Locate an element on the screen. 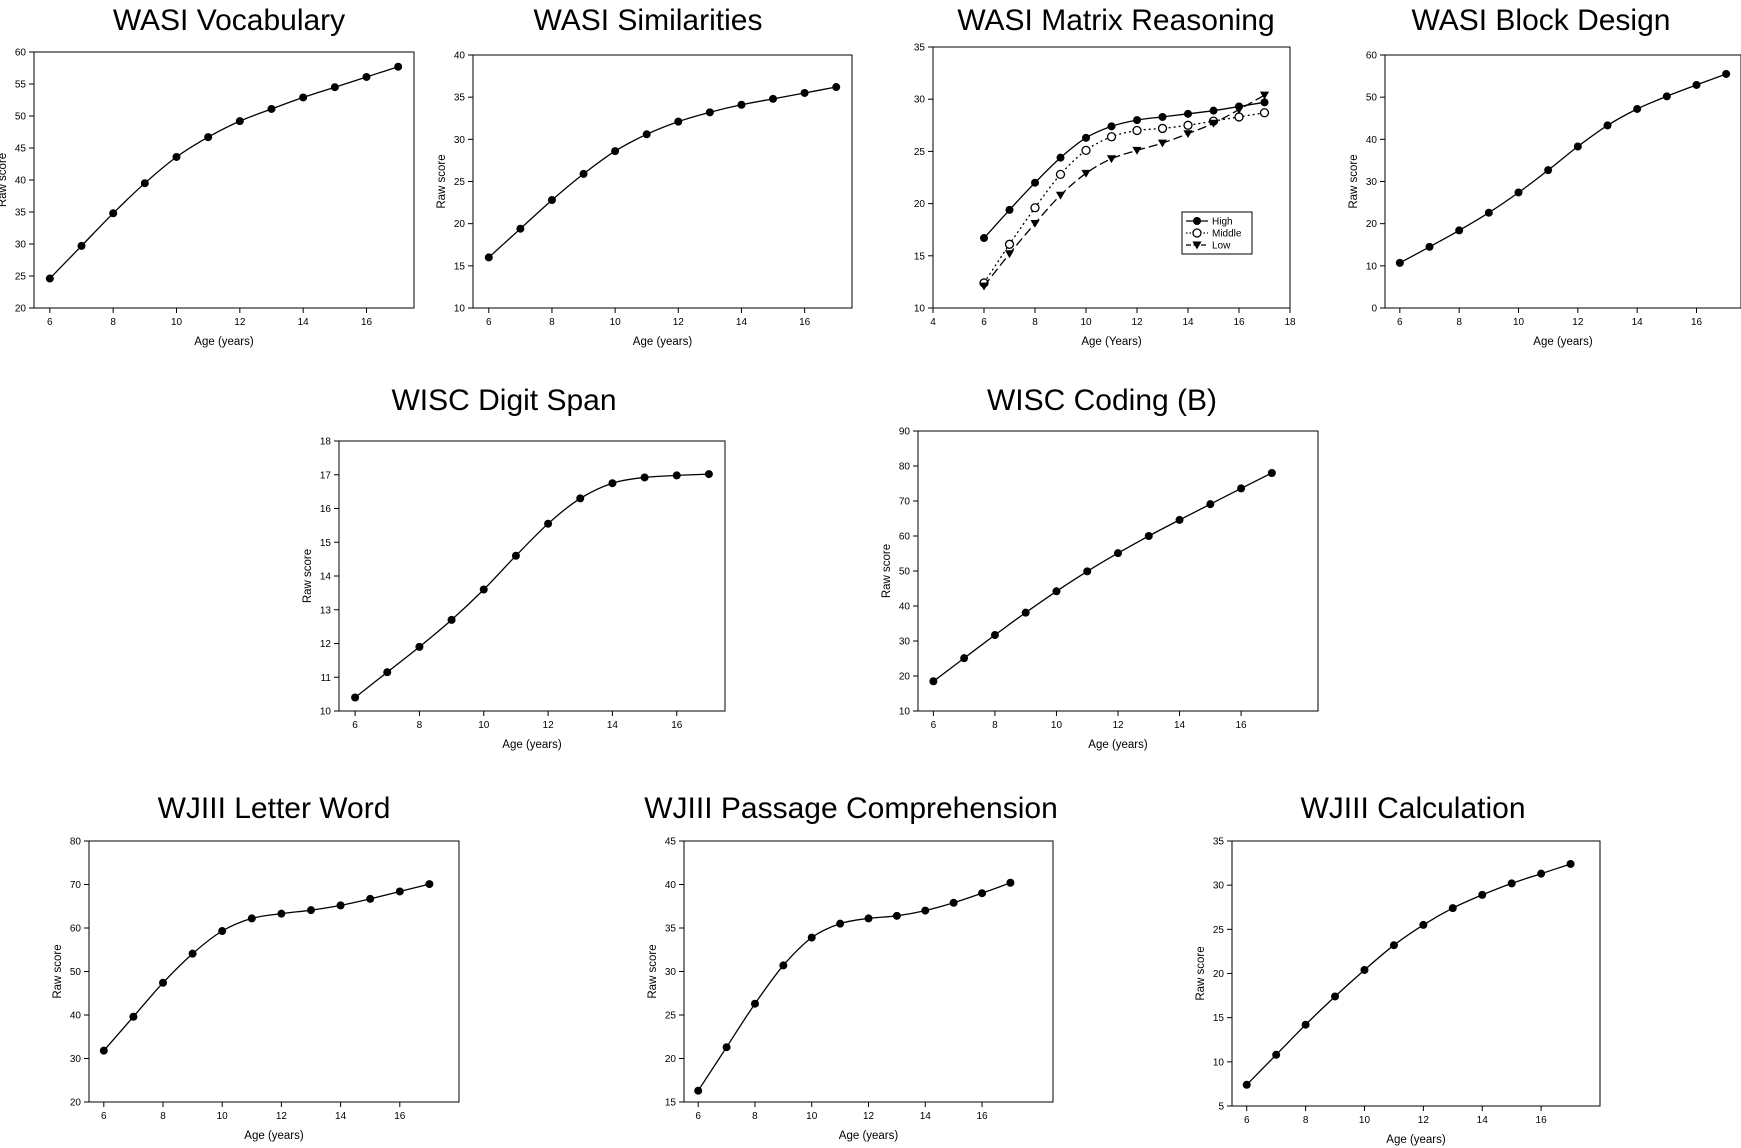 This screenshot has width=1741, height=1148. chart-title: WASI Matrix Reasoning is located at coordinates (1115, 20).